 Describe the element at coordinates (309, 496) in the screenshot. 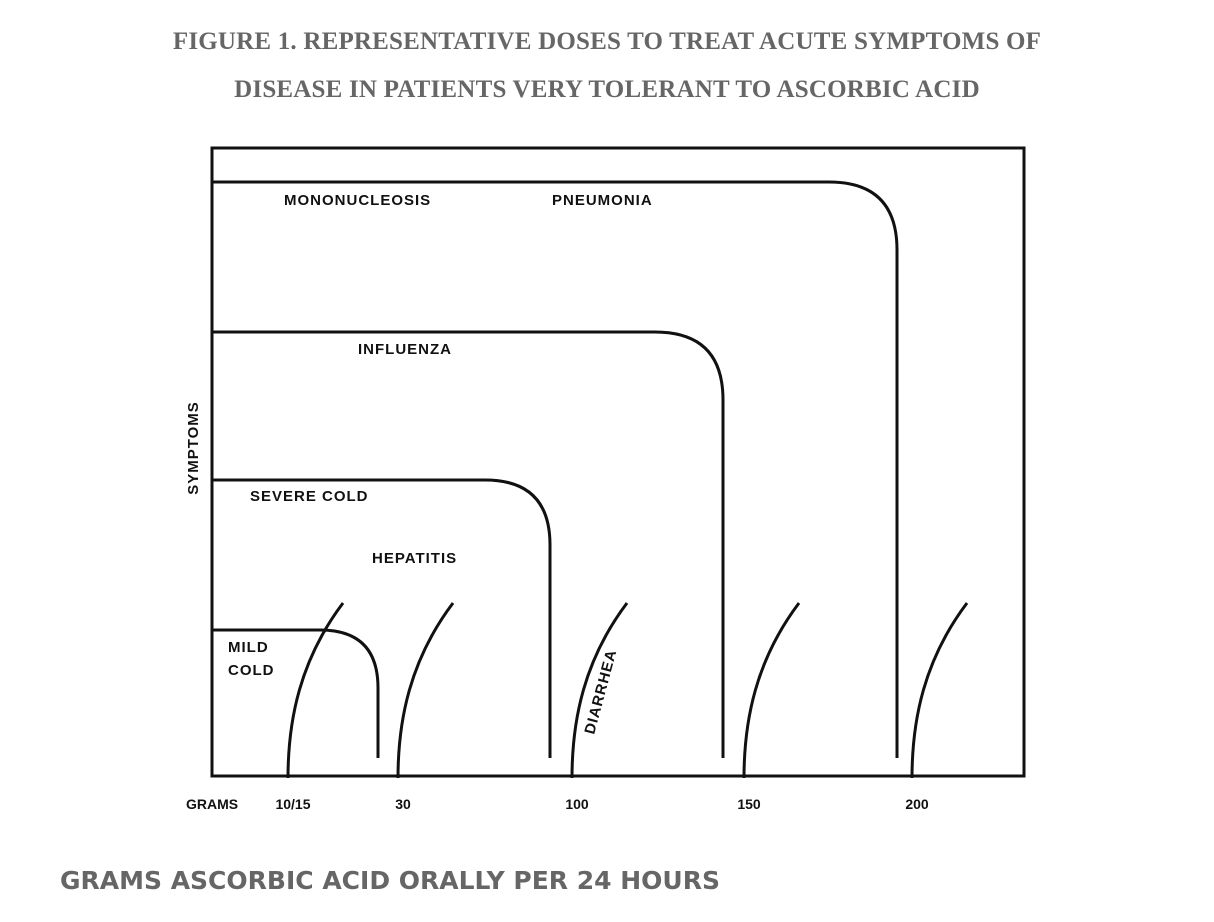

I see `disease-label-severe-cold: SEVERE COLD` at that location.